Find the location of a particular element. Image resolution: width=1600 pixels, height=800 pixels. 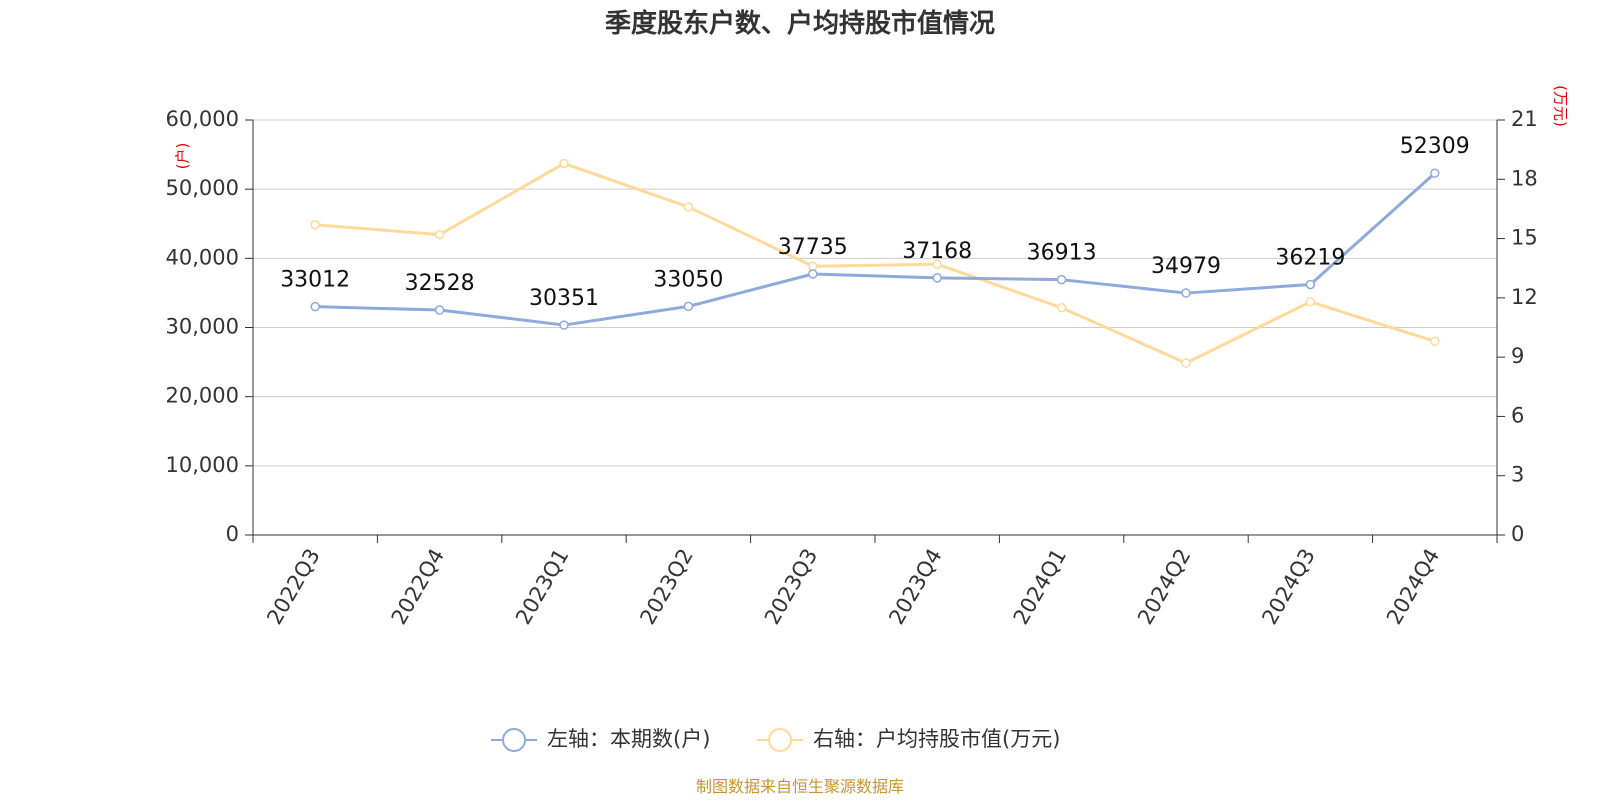

x-axis-tick-label: 2023Q2 is located at coordinates (666, 587).